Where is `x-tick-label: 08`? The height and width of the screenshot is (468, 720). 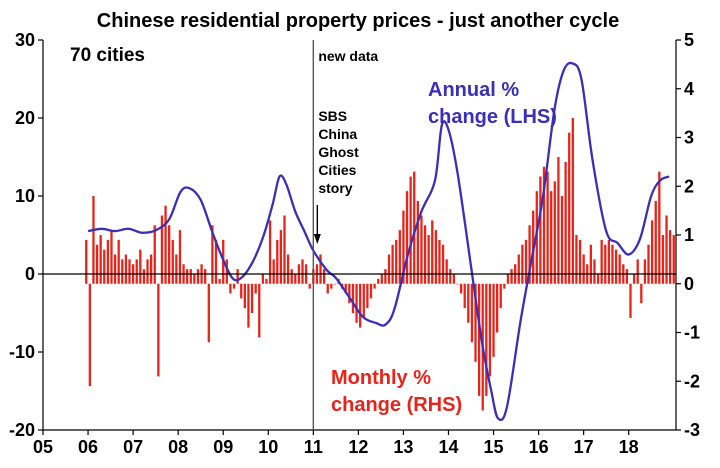 x-tick-label: 08 is located at coordinates (178, 447).